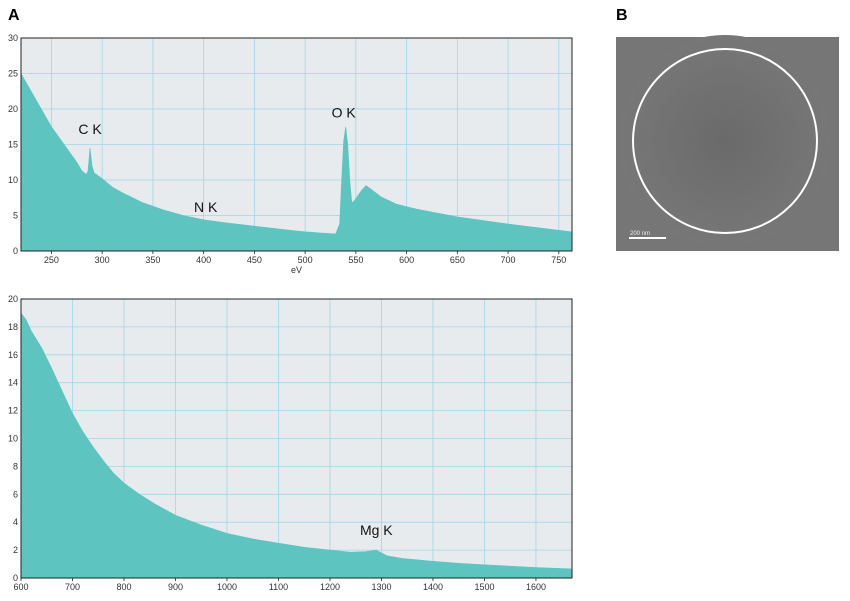 The width and height of the screenshot is (850, 601). What do you see at coordinates (15, 522) in the screenshot?
I see `y-tick-label: 4` at bounding box center [15, 522].